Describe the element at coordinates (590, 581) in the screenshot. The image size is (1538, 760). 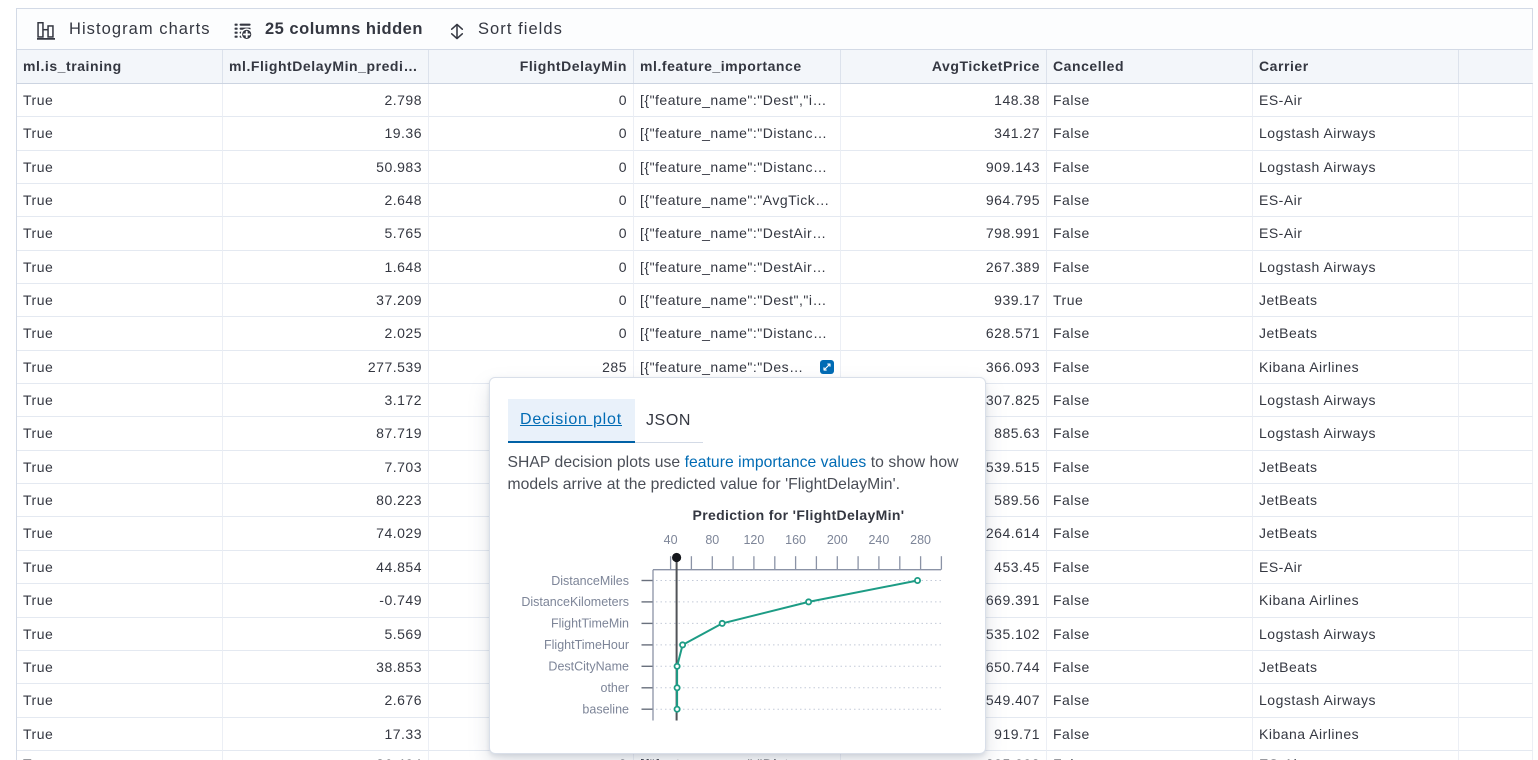
I see `svg-text: DistanceMiles` at that location.